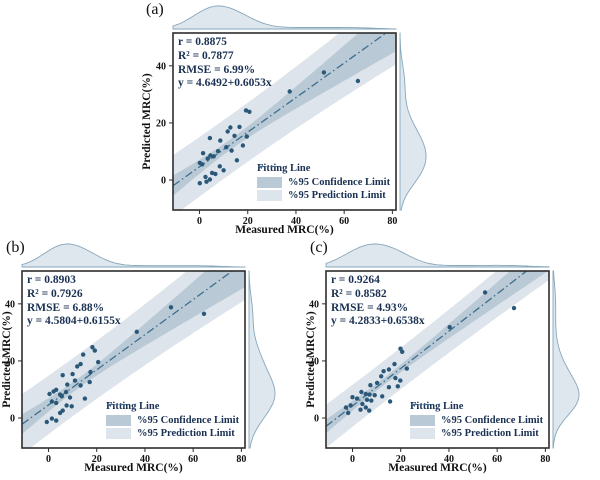 The image size is (600, 480). I want to click on x-tick-label: 0, so click(48, 459).